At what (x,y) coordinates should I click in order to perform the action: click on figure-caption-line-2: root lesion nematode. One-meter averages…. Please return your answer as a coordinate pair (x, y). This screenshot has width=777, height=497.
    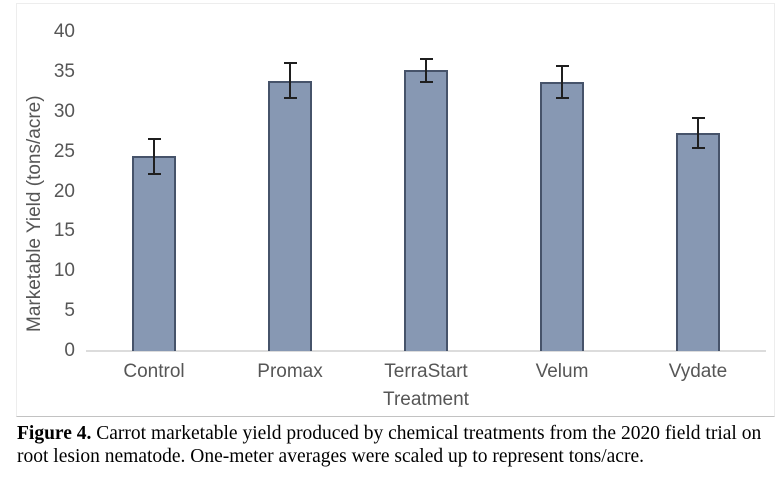
    Looking at the image, I should click on (330, 456).